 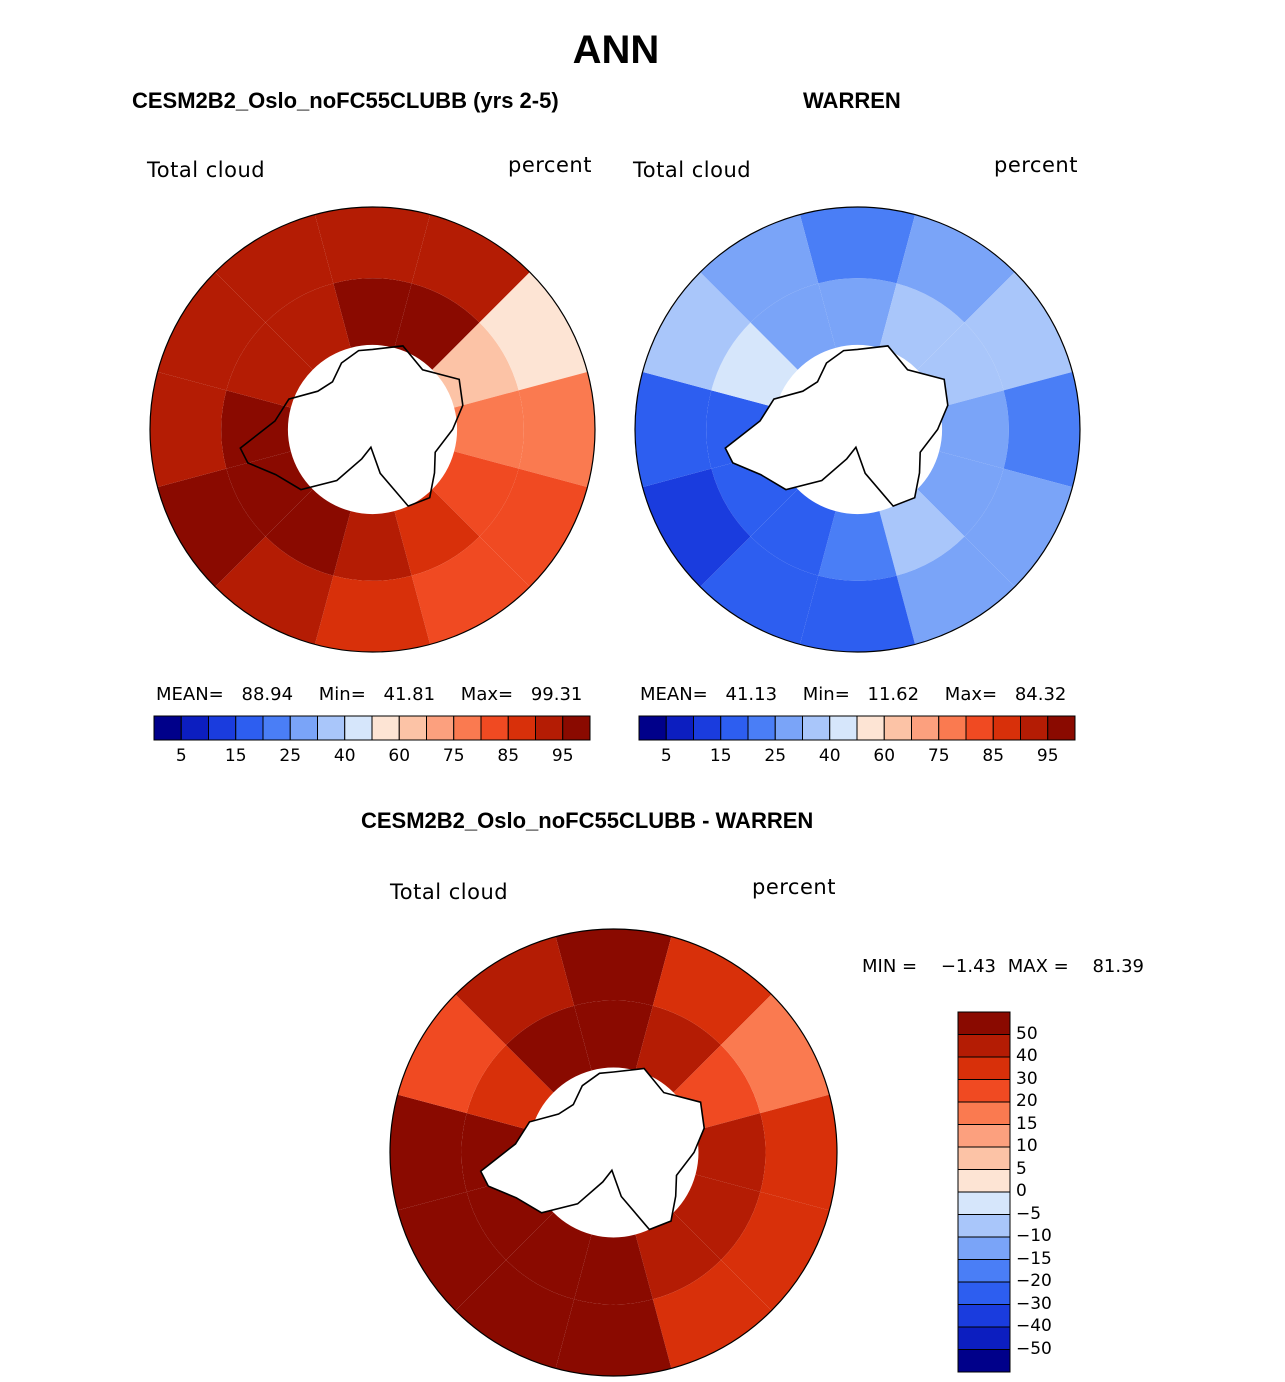 I want to click on colorbar-tick-label: −50, so click(x=1034, y=1348).